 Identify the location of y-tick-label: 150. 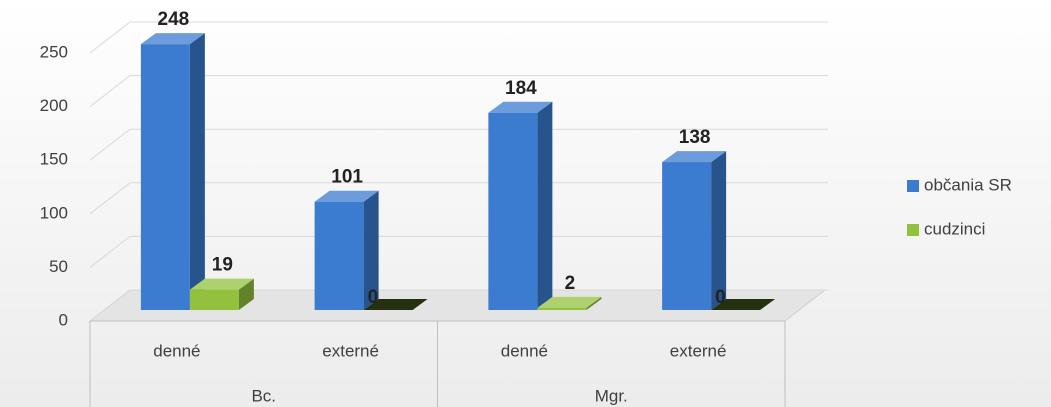
(54, 159).